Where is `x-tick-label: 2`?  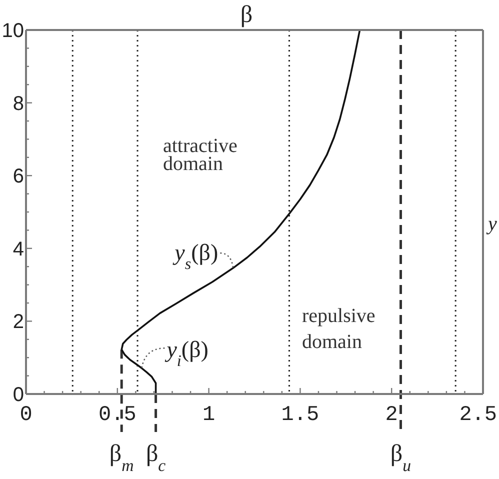 x-tick-label: 2 is located at coordinates (391, 415).